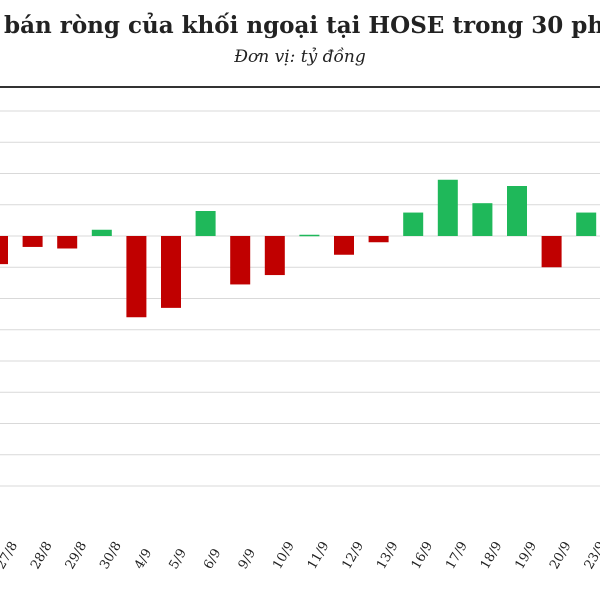  I want to click on tick-label: 23/9, so click(591, 555).